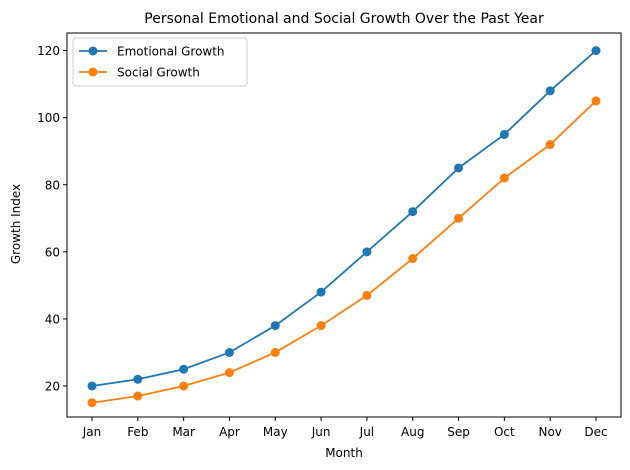 The image size is (630, 470). What do you see at coordinates (412, 432) in the screenshot?
I see `x-tick-label: Aug` at bounding box center [412, 432].